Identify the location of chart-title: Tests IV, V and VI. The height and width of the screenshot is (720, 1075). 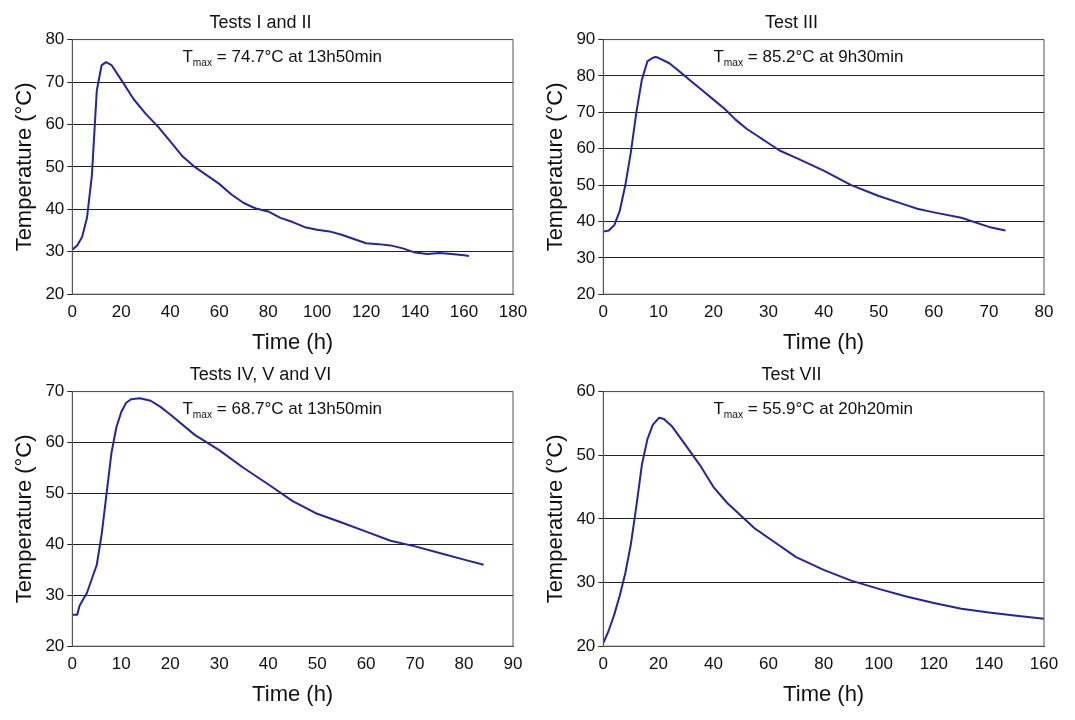
(260, 373).